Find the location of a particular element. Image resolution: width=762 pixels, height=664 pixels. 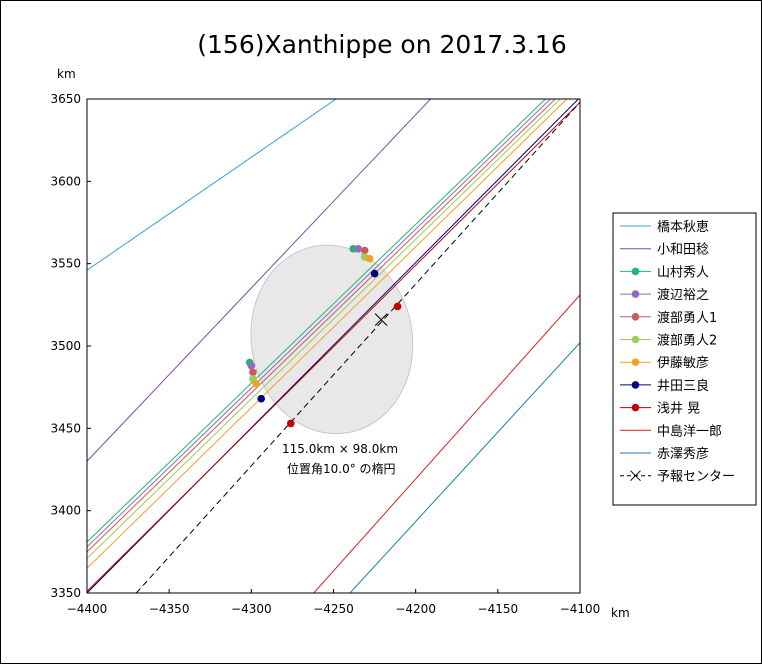

x-tick-label: −4150 is located at coordinates (498, 609).